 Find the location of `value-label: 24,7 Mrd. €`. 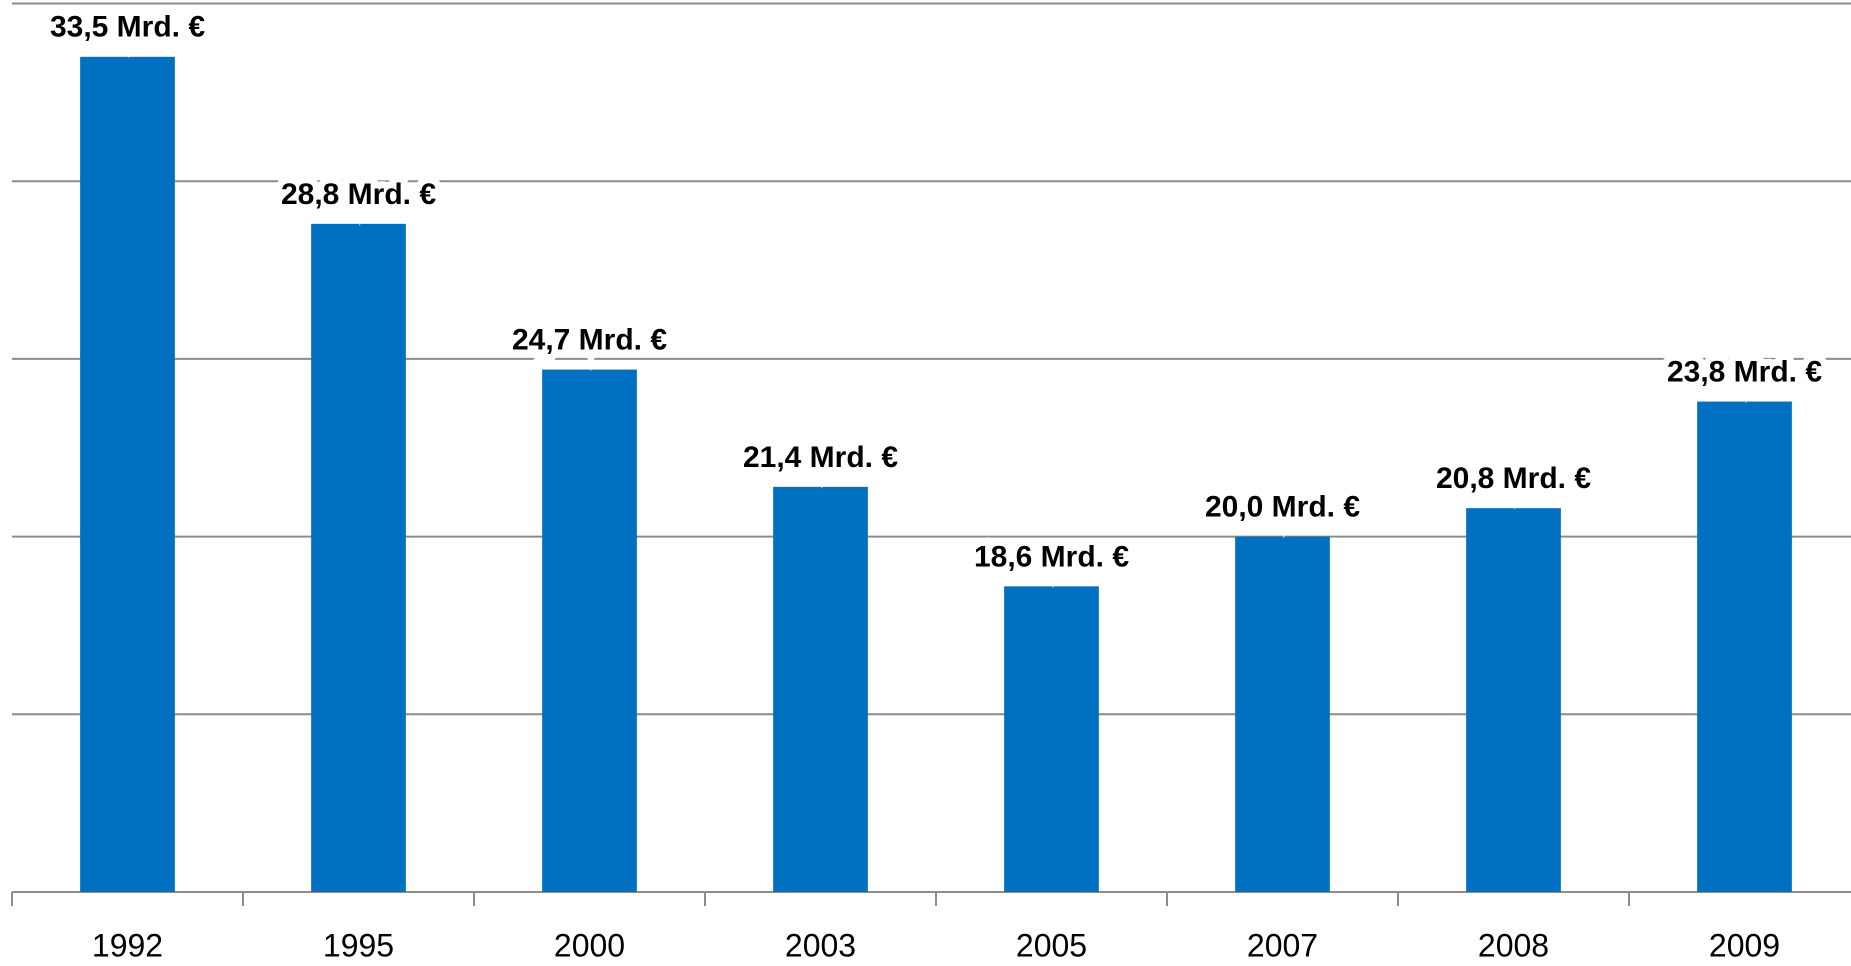

value-label: 24,7 Mrd. € is located at coordinates (589, 339).